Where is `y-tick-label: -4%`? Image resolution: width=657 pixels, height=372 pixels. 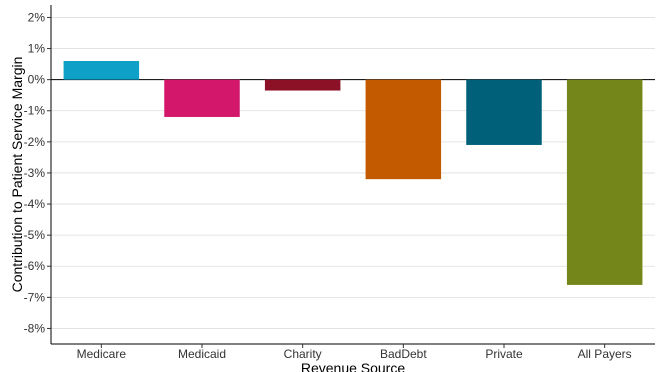
y-tick-label: -4% is located at coordinates (35, 204).